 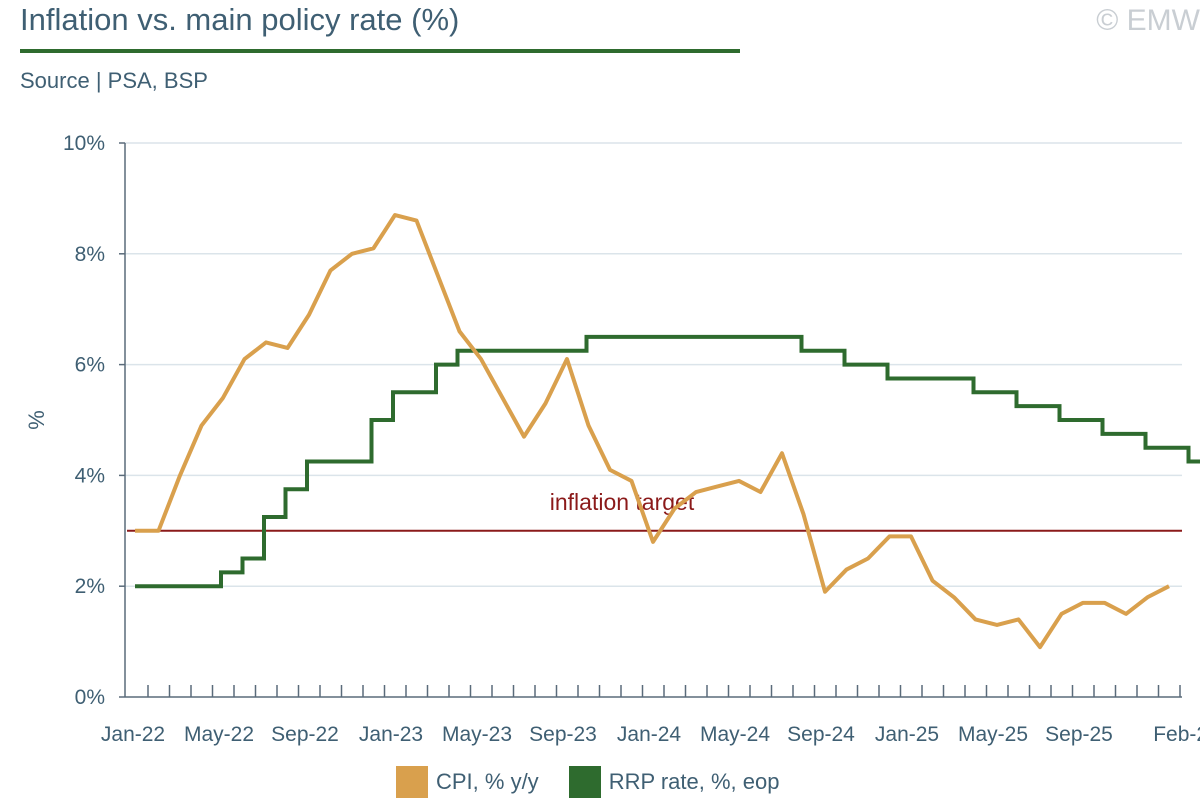 I want to click on legend-item-cpi: CPI, % y/y, so click(x=467, y=782).